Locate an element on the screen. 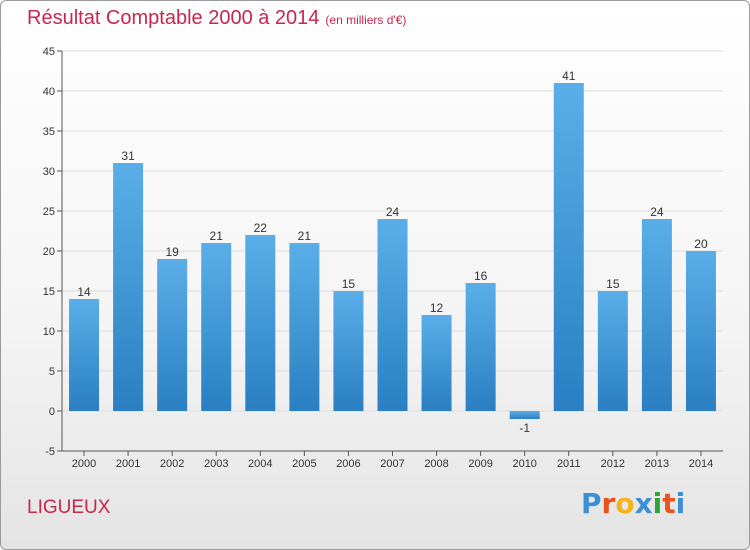  data-label: -1 is located at coordinates (524, 428).